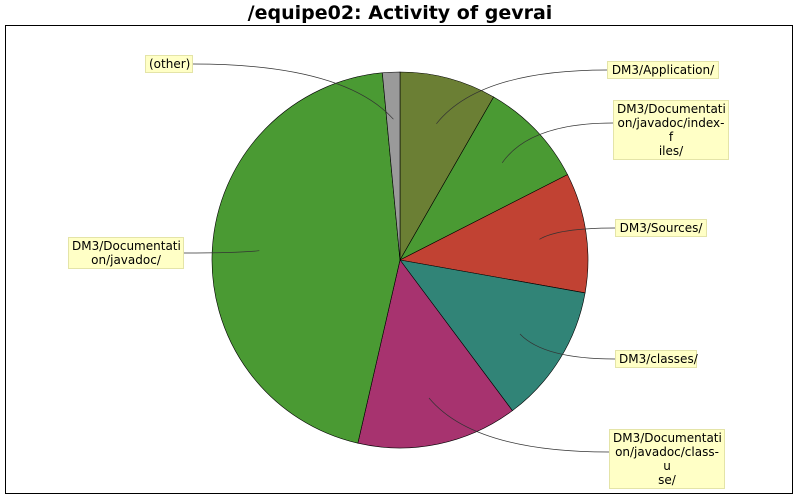 The height and width of the screenshot is (500, 800). I want to click on slice-label: DM3/Application/, so click(663, 70).